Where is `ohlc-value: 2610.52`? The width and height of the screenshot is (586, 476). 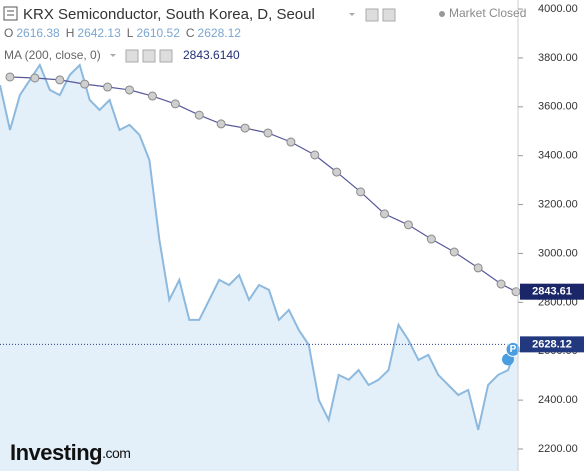 ohlc-value: 2610.52 is located at coordinates (158, 33).